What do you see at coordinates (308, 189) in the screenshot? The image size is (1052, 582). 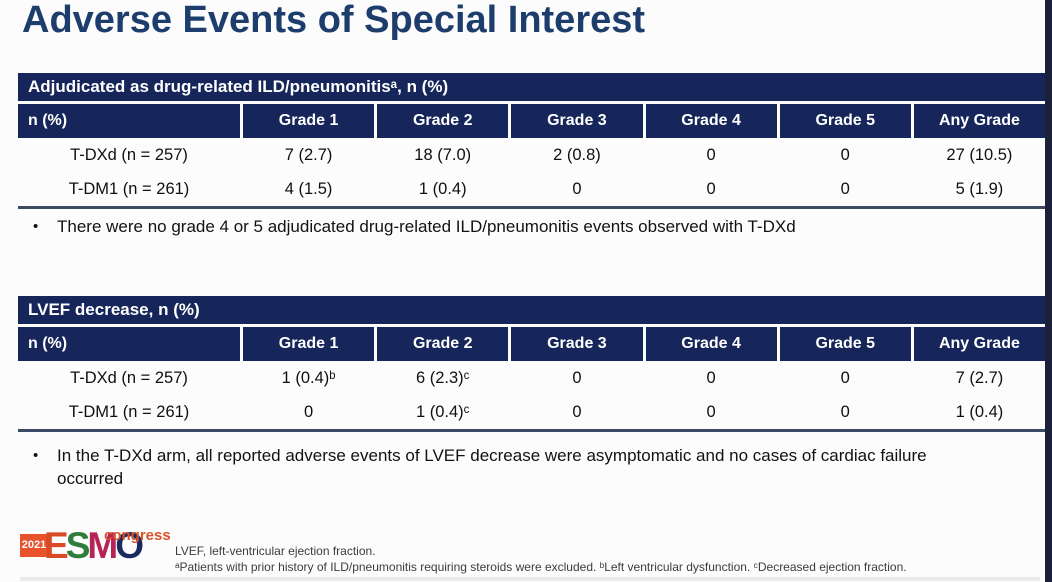 I see `table-cell: 4 (1.5)` at bounding box center [308, 189].